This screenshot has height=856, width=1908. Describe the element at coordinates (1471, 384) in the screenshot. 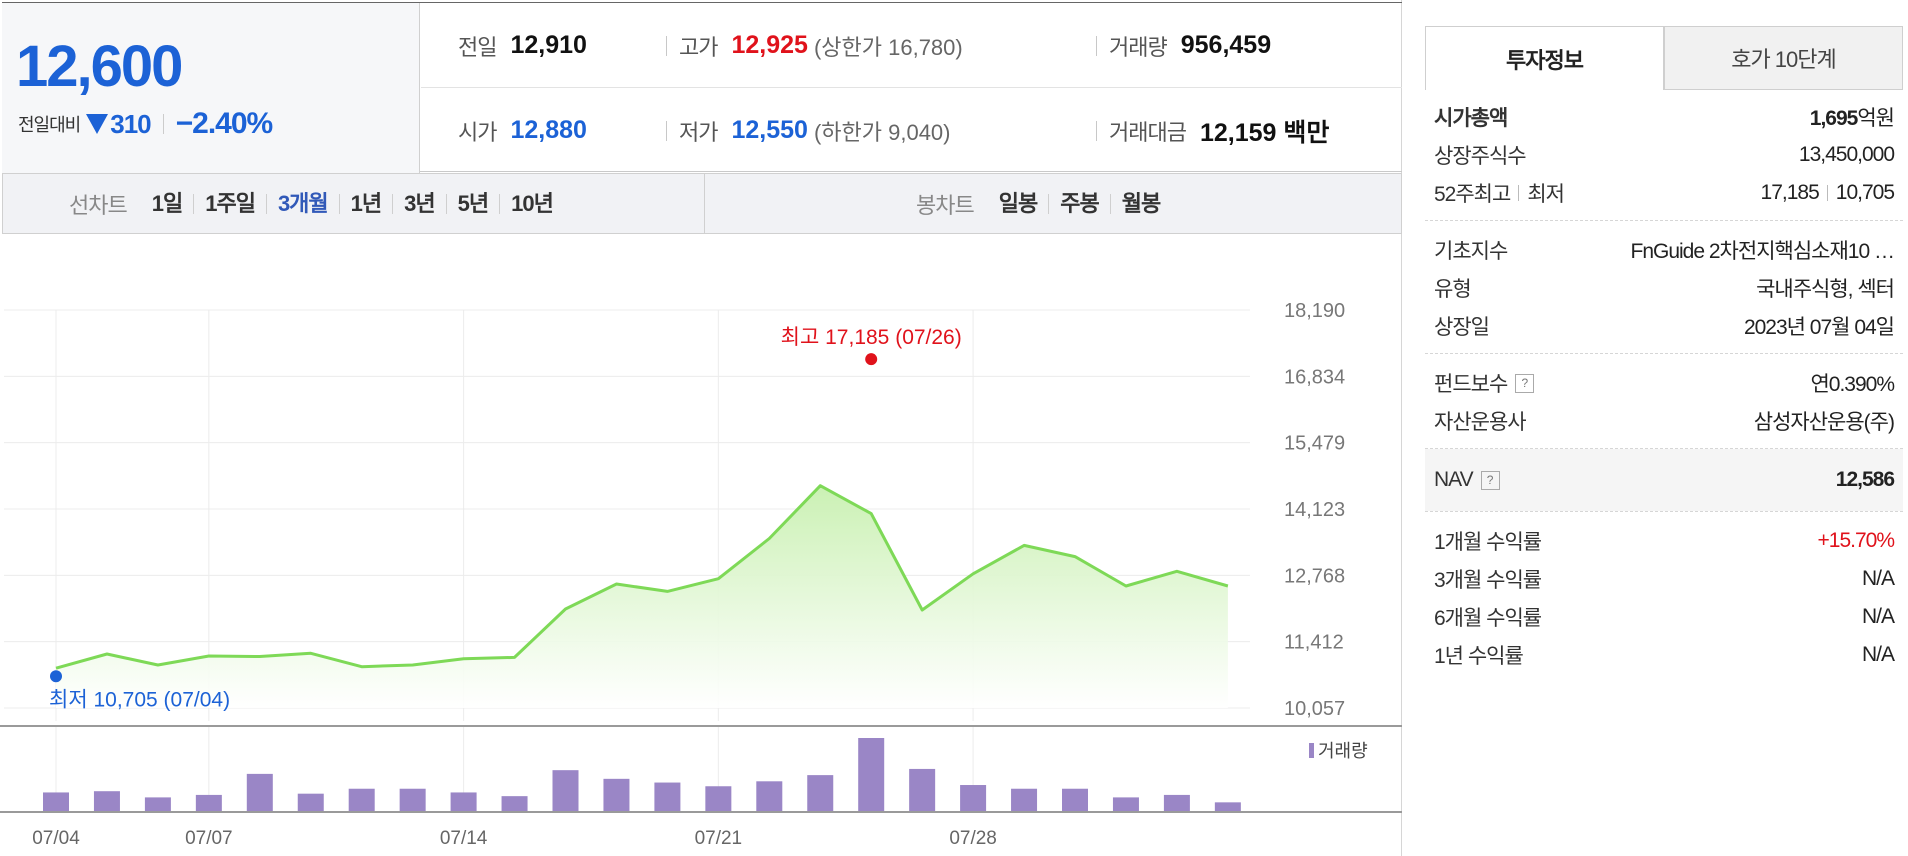

I see `fee-key: 펀드보수` at that location.